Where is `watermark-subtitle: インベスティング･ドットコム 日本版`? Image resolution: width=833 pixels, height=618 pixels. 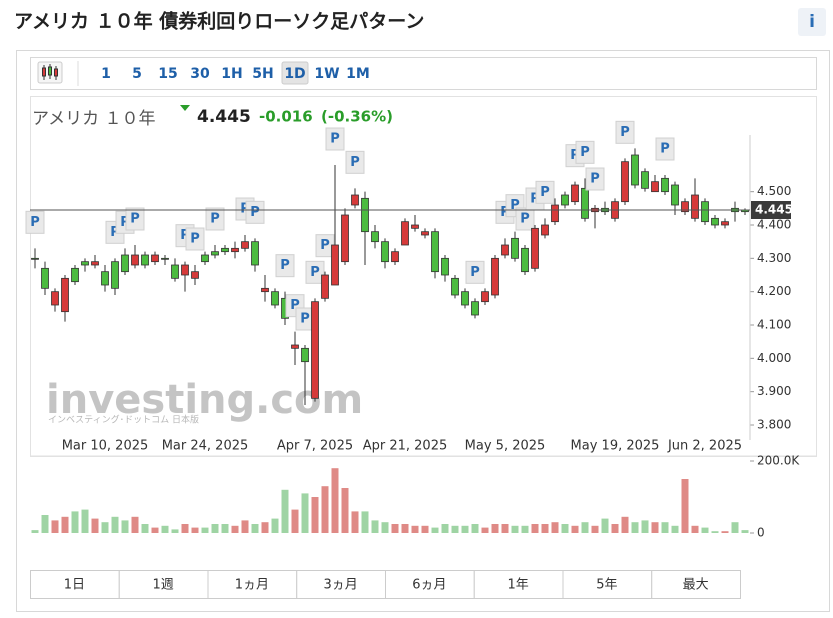 watermark-subtitle: インベスティング･ドットコム 日本版 is located at coordinates (123, 420).